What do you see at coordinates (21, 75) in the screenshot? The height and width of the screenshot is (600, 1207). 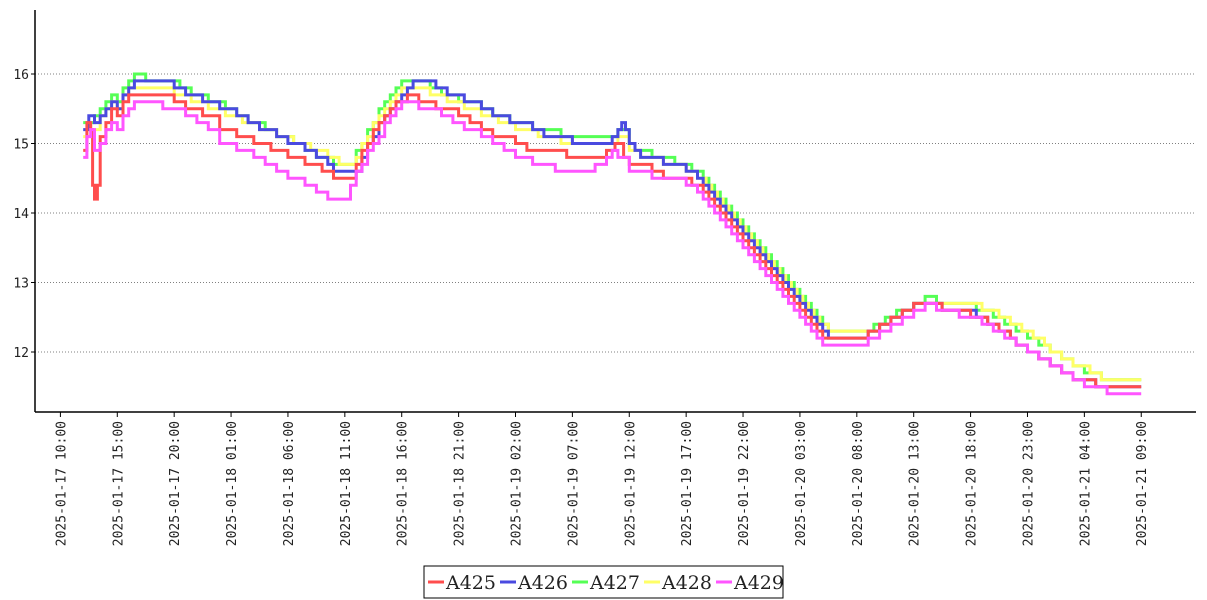 I see `y-tick-label: 16` at bounding box center [21, 75].